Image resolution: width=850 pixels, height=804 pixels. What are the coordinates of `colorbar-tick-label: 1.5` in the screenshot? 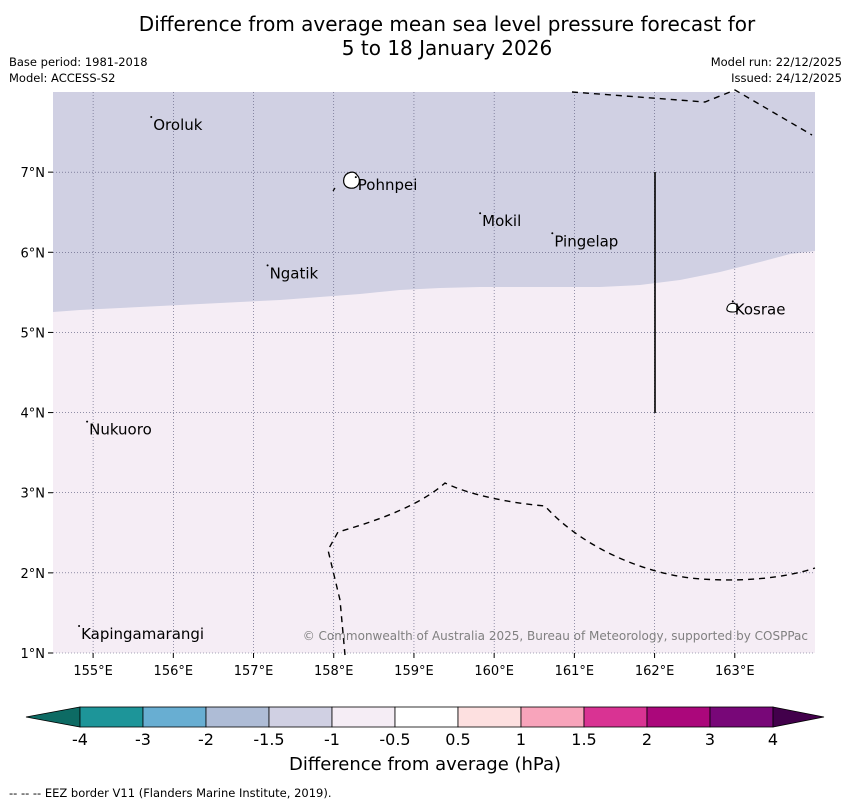 It's located at (584, 739).